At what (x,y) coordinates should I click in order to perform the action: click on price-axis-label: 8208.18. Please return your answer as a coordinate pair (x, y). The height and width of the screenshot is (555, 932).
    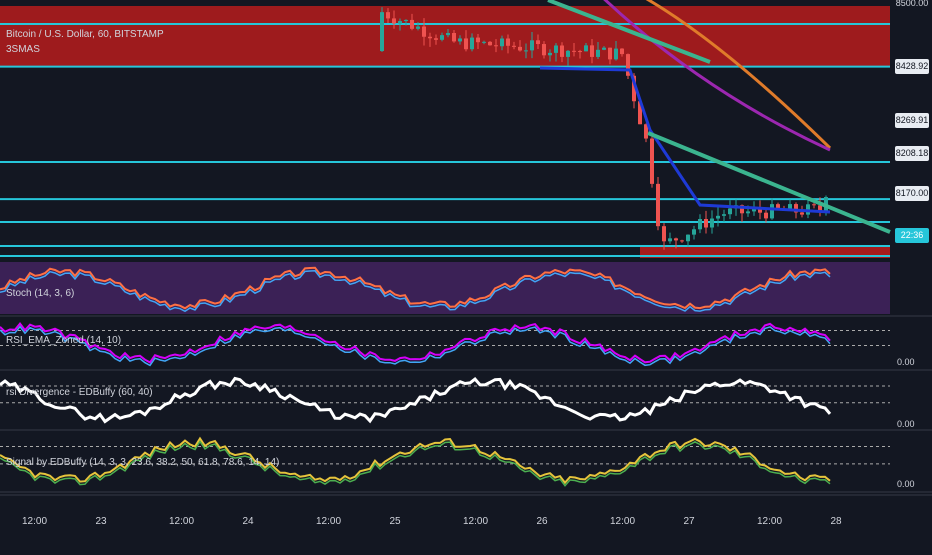
    Looking at the image, I should click on (912, 153).